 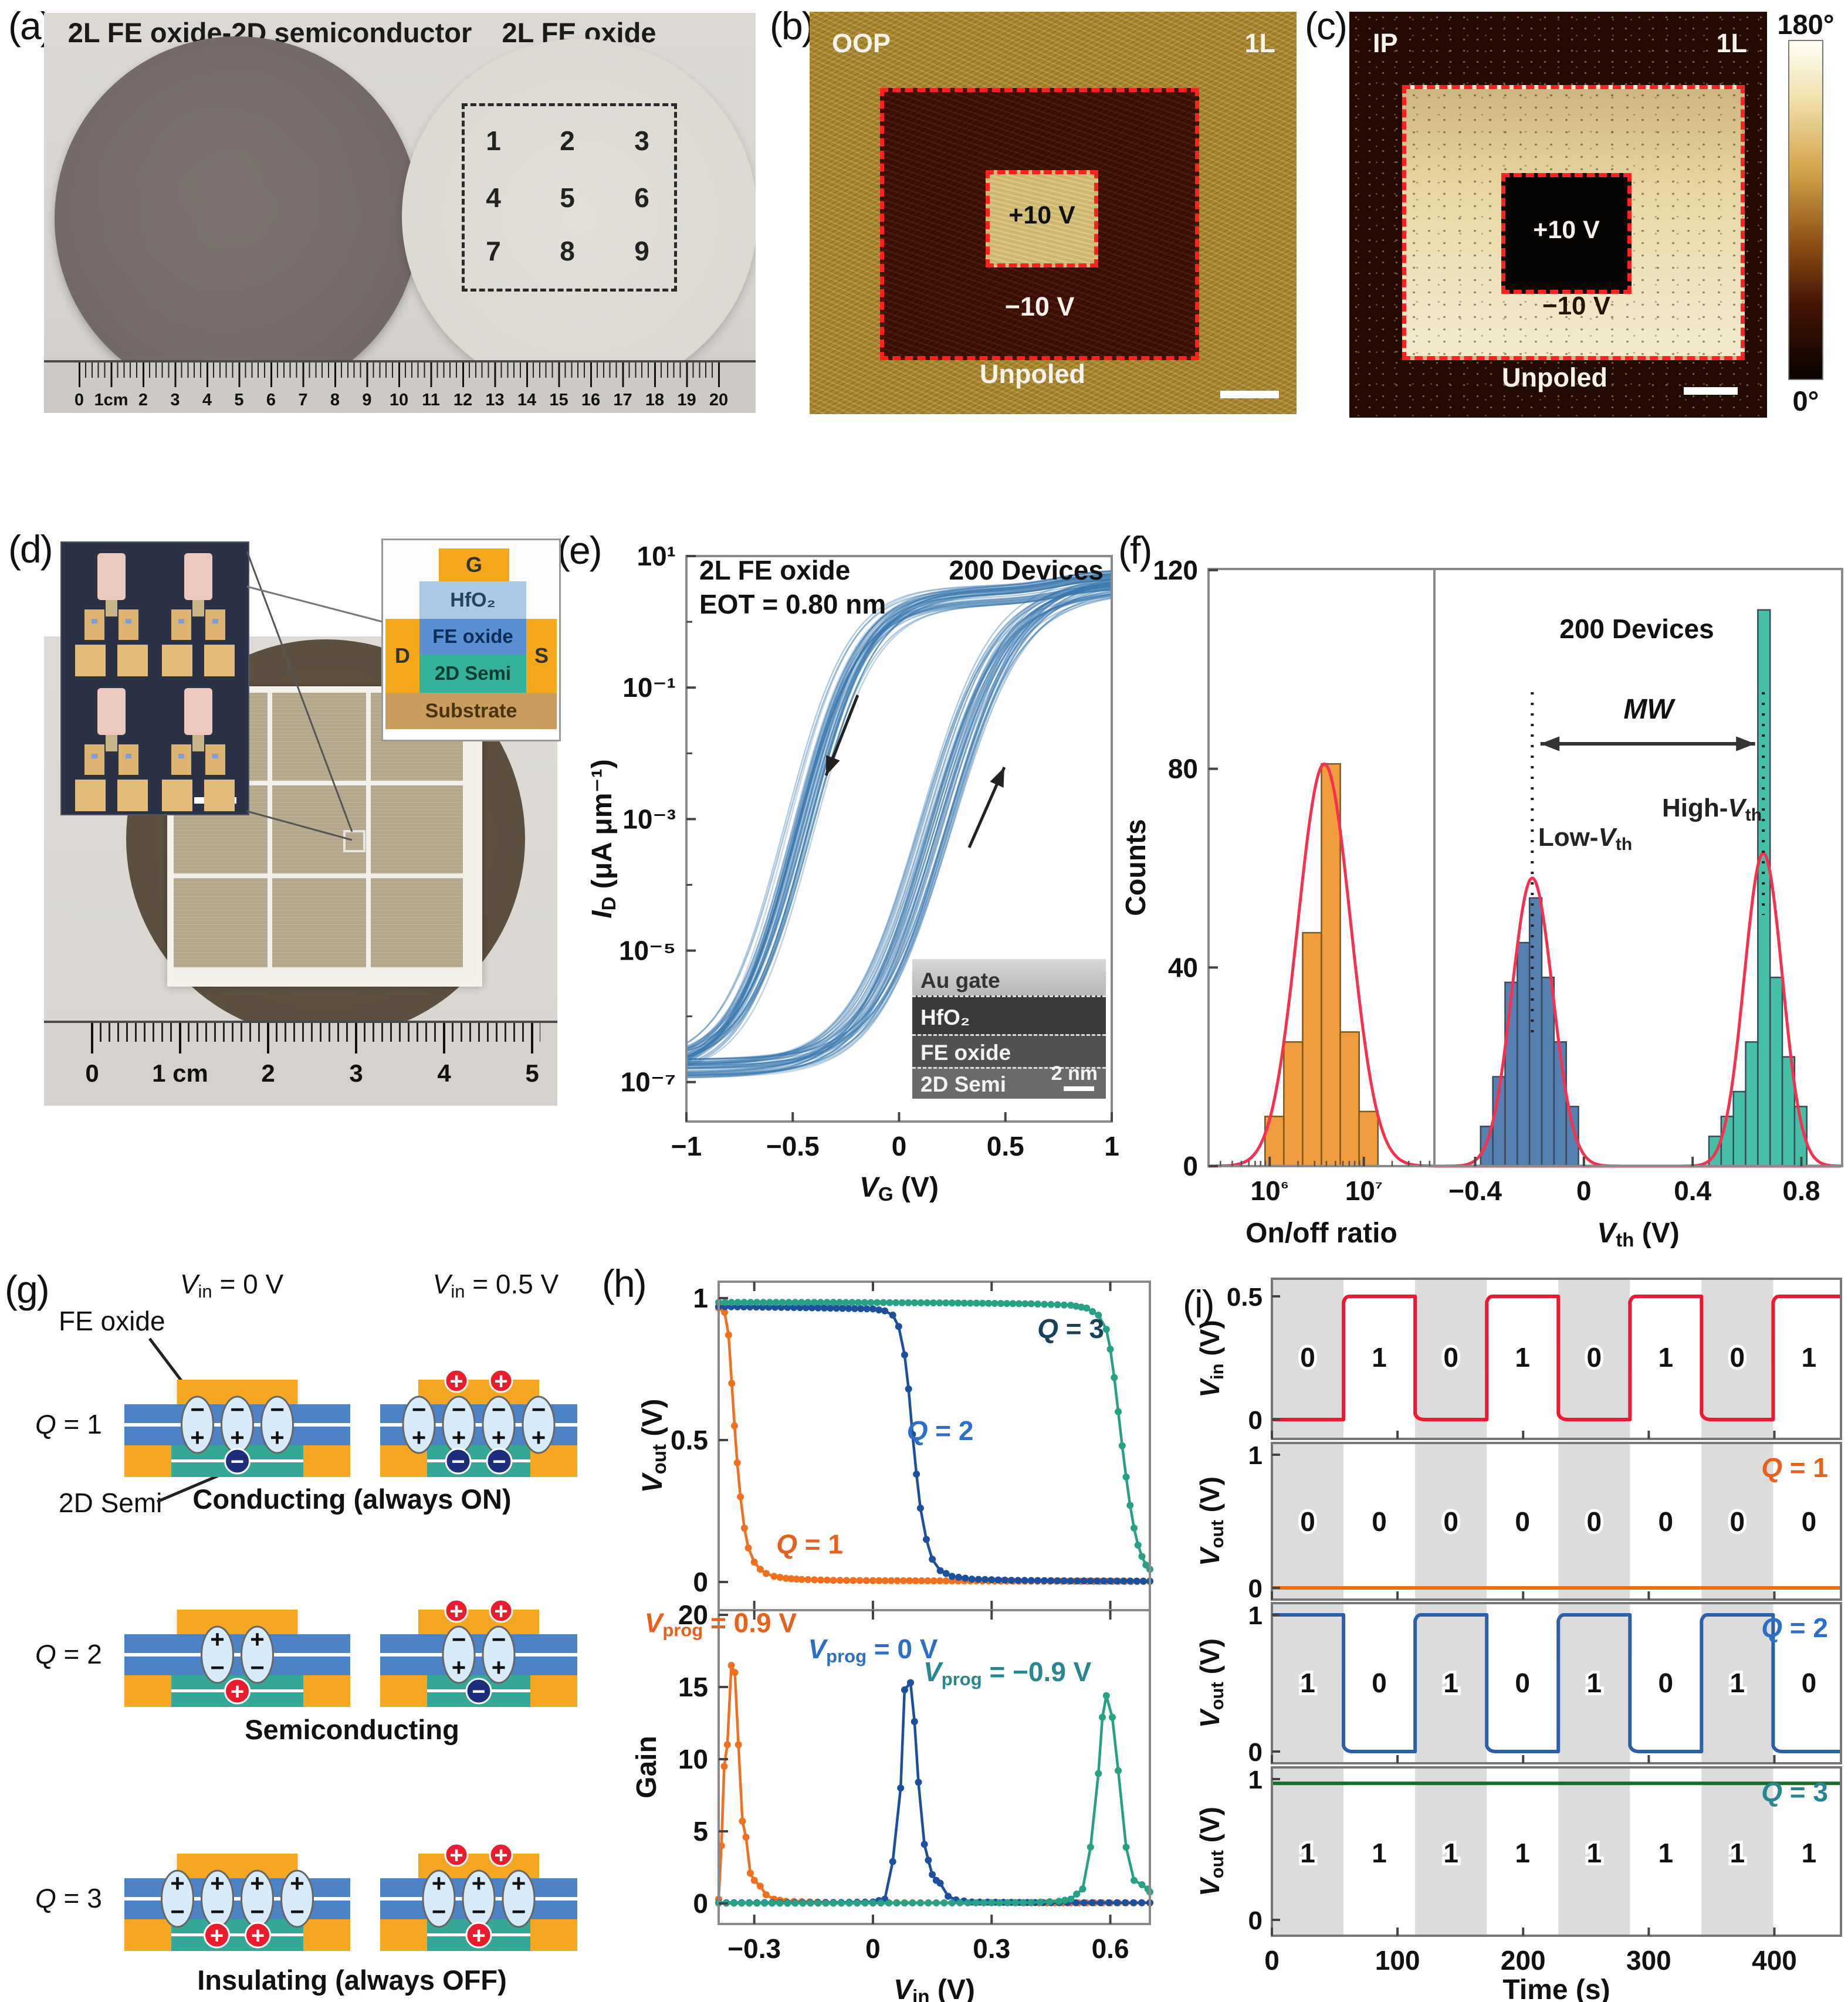 What do you see at coordinates (237, 1622) in the screenshot?
I see `gate-electrode` at bounding box center [237, 1622].